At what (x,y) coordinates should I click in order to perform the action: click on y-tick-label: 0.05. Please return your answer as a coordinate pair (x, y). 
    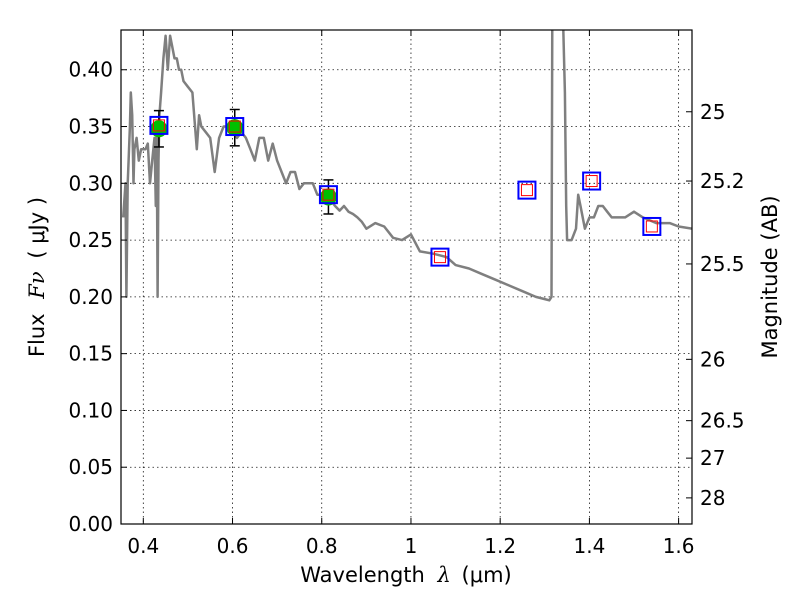
    Looking at the image, I should click on (90, 467).